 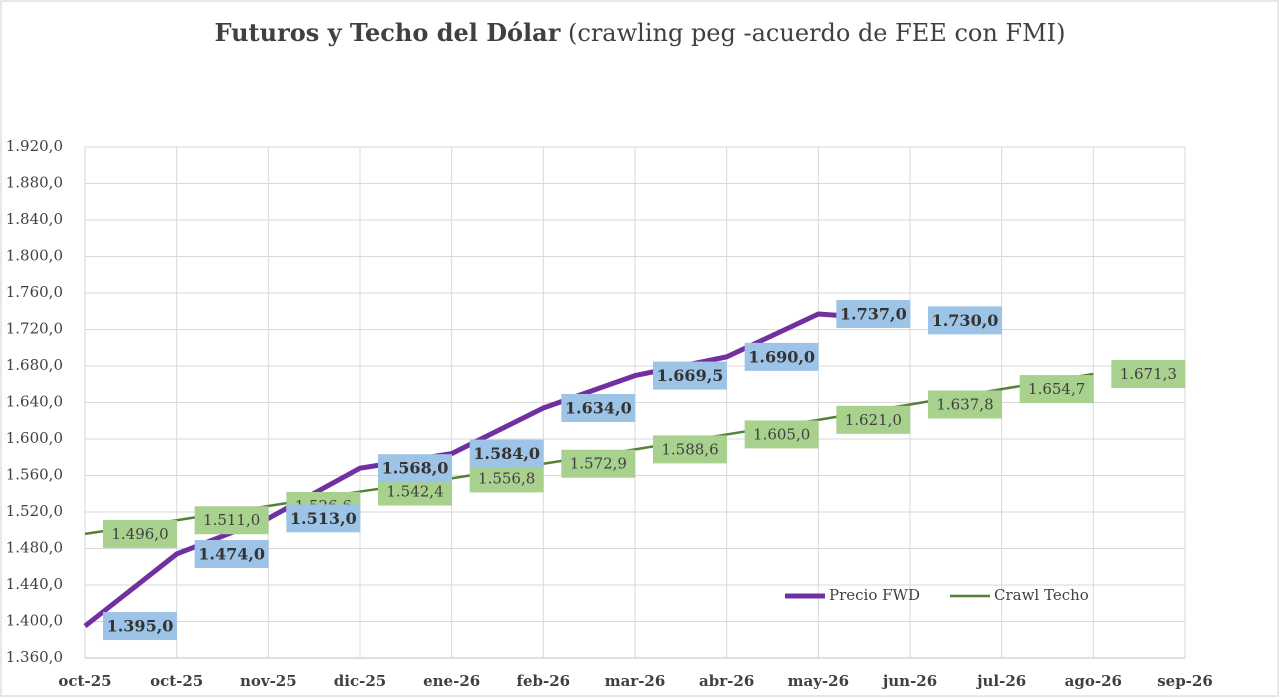 I want to click on y-tick-label: 1.480,0, so click(x=34, y=548).